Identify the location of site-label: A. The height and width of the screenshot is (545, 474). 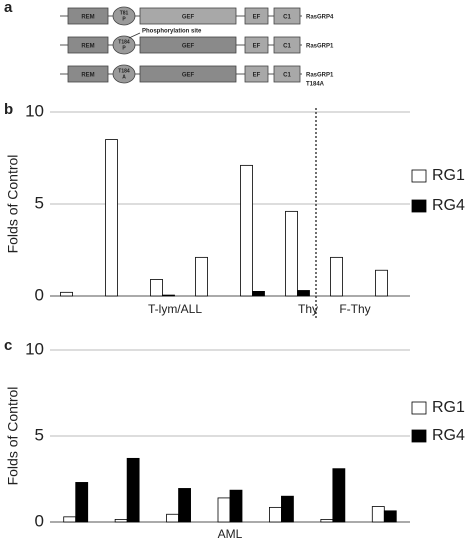
(124, 77).